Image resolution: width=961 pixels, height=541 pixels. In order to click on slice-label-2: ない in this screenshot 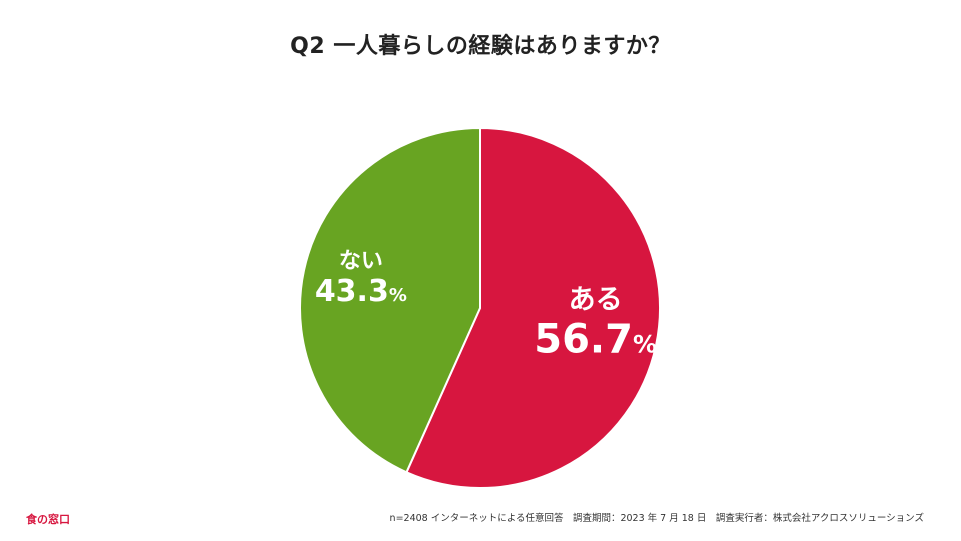, I will do `click(361, 261)`.